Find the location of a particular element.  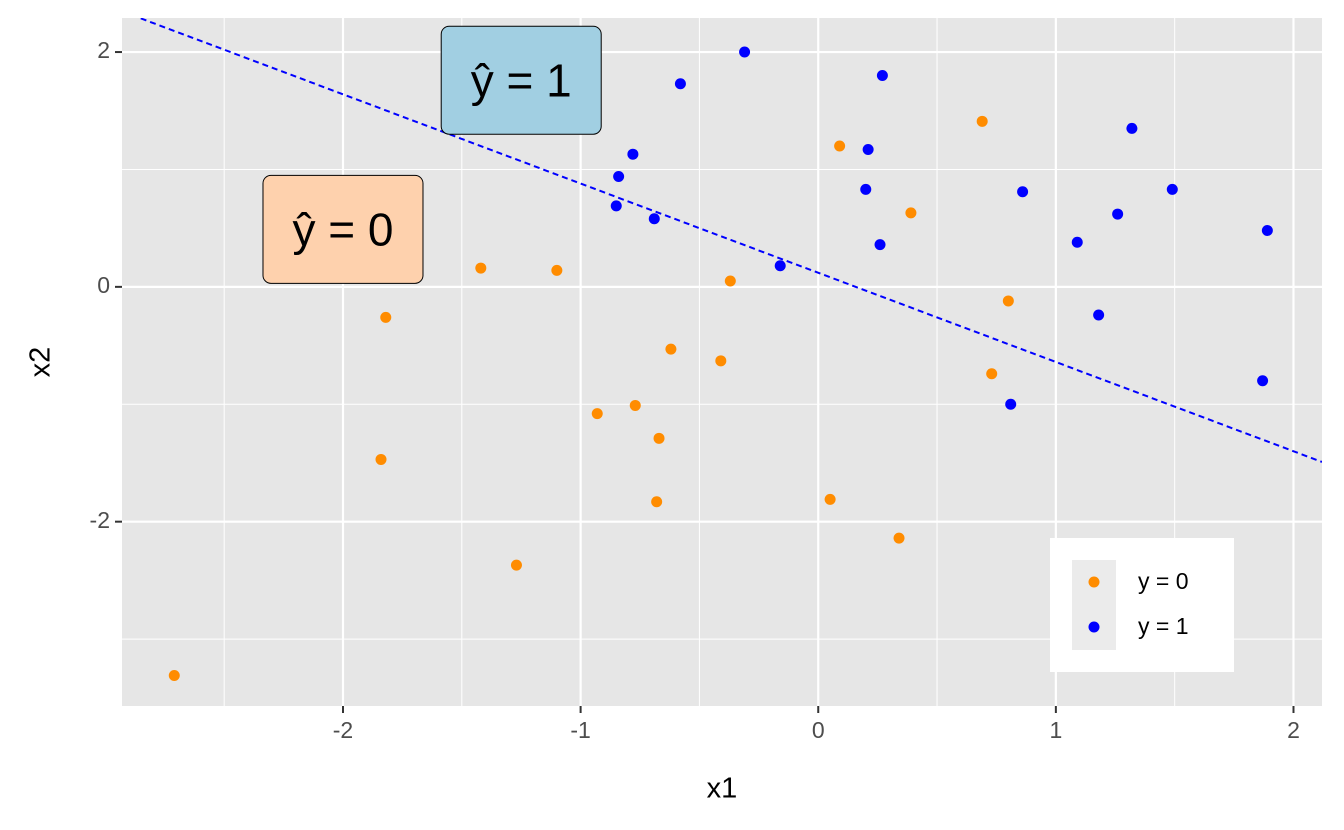

x-tick-label: -2 is located at coordinates (343, 730).